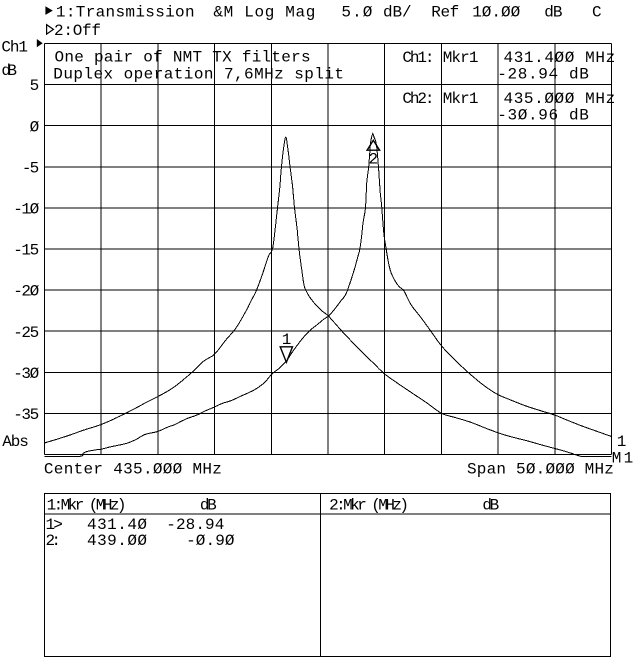 Image resolution: width=640 pixels, height=664 pixels. What do you see at coordinates (15, 442) in the screenshot?
I see `svg-text: Abs` at bounding box center [15, 442].